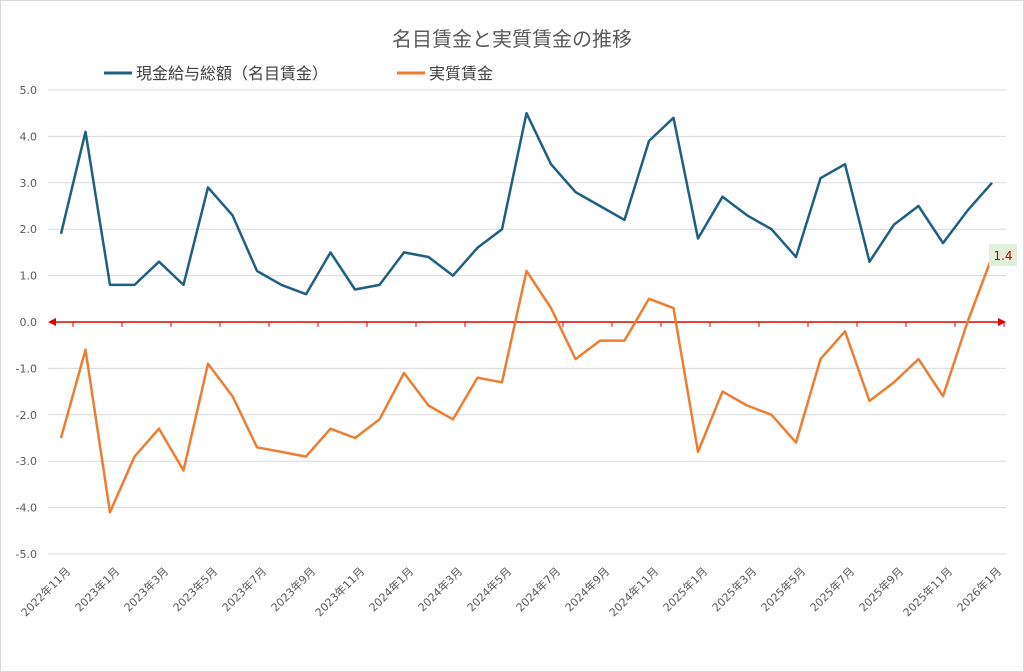 The height and width of the screenshot is (672, 1024). I want to click on x-tick-label: 2024年5月, so click(489, 589).